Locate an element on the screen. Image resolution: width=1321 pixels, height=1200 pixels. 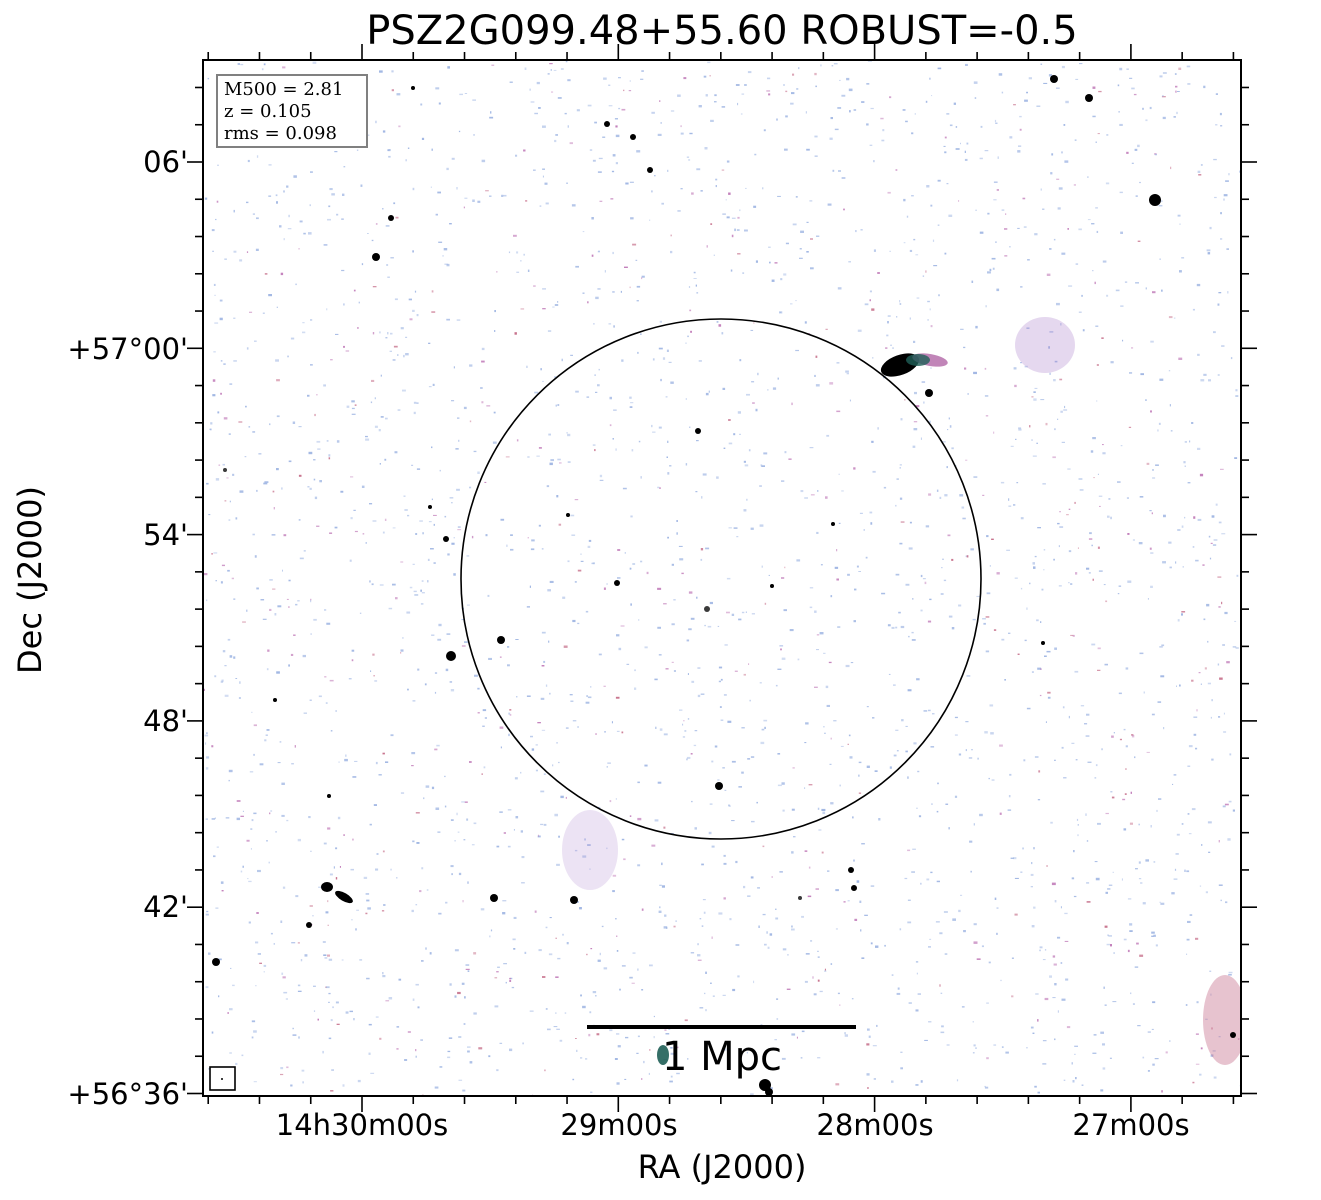
x-tick-label: 29m00s is located at coordinates (619, 1125).